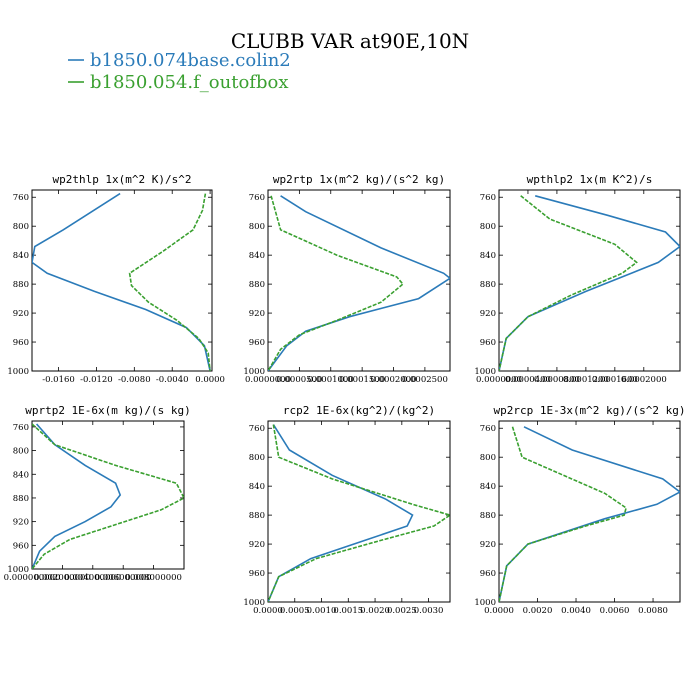  Describe the element at coordinates (348, 611) in the screenshot. I see `x-tick-label-4-3: 0.0015` at that location.